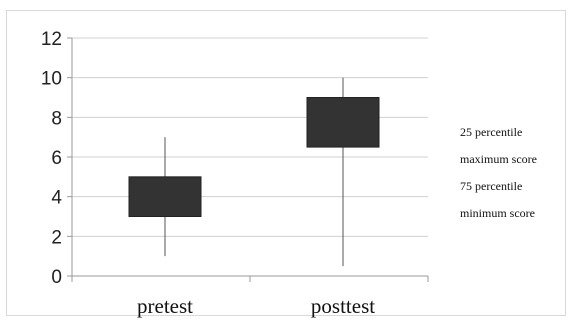 Image resolution: width=573 pixels, height=324 pixels. What do you see at coordinates (343, 306) in the screenshot?
I see `x-tick-label-posttest: posttest` at bounding box center [343, 306].